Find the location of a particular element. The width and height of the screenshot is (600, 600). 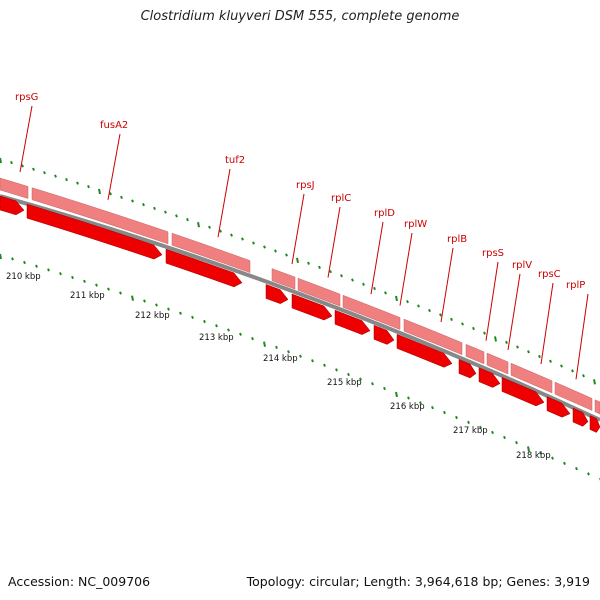

gene-label-rpsg: rpsG is located at coordinates (26, 97).